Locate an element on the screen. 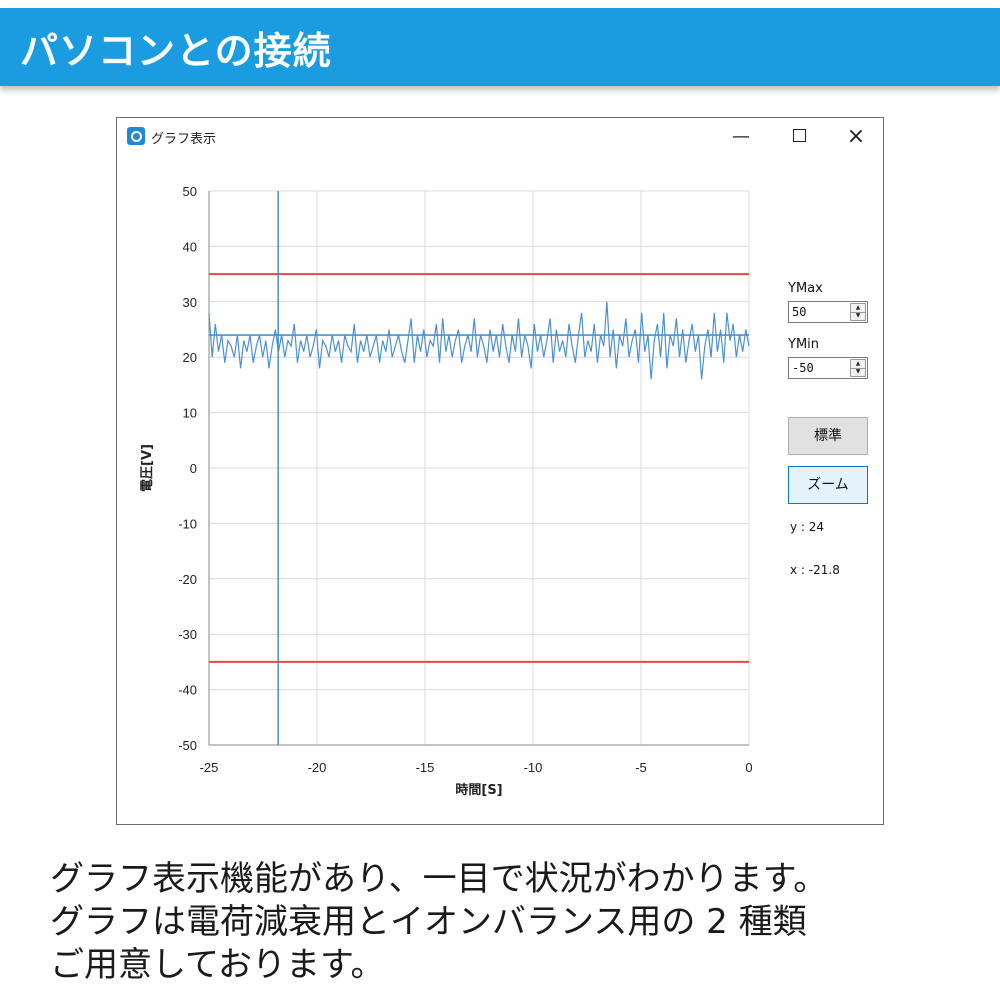 This screenshot has height=1000, width=1000. x-tick-label: -20 is located at coordinates (317, 767).